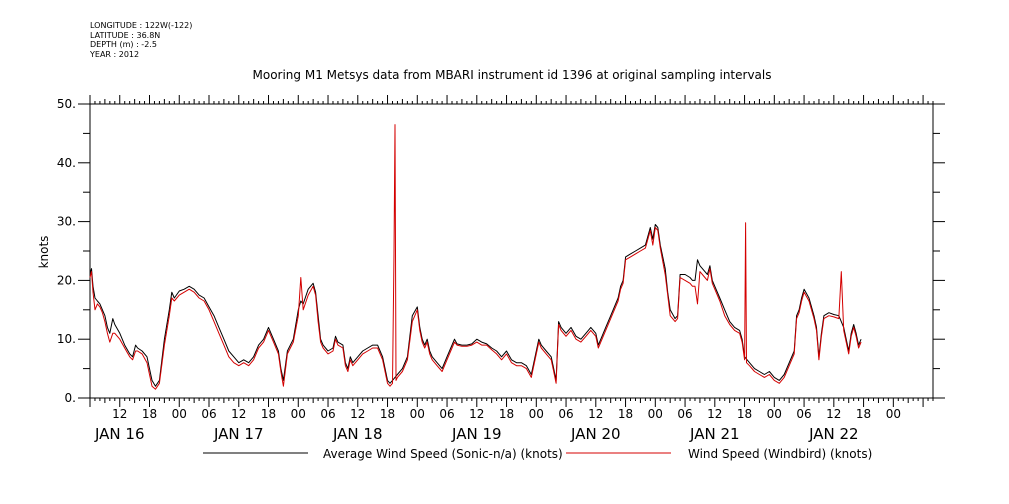 This screenshot has width=1009, height=504. Describe the element at coordinates (70, 398) in the screenshot. I see `y-tick-label: 0.` at that location.